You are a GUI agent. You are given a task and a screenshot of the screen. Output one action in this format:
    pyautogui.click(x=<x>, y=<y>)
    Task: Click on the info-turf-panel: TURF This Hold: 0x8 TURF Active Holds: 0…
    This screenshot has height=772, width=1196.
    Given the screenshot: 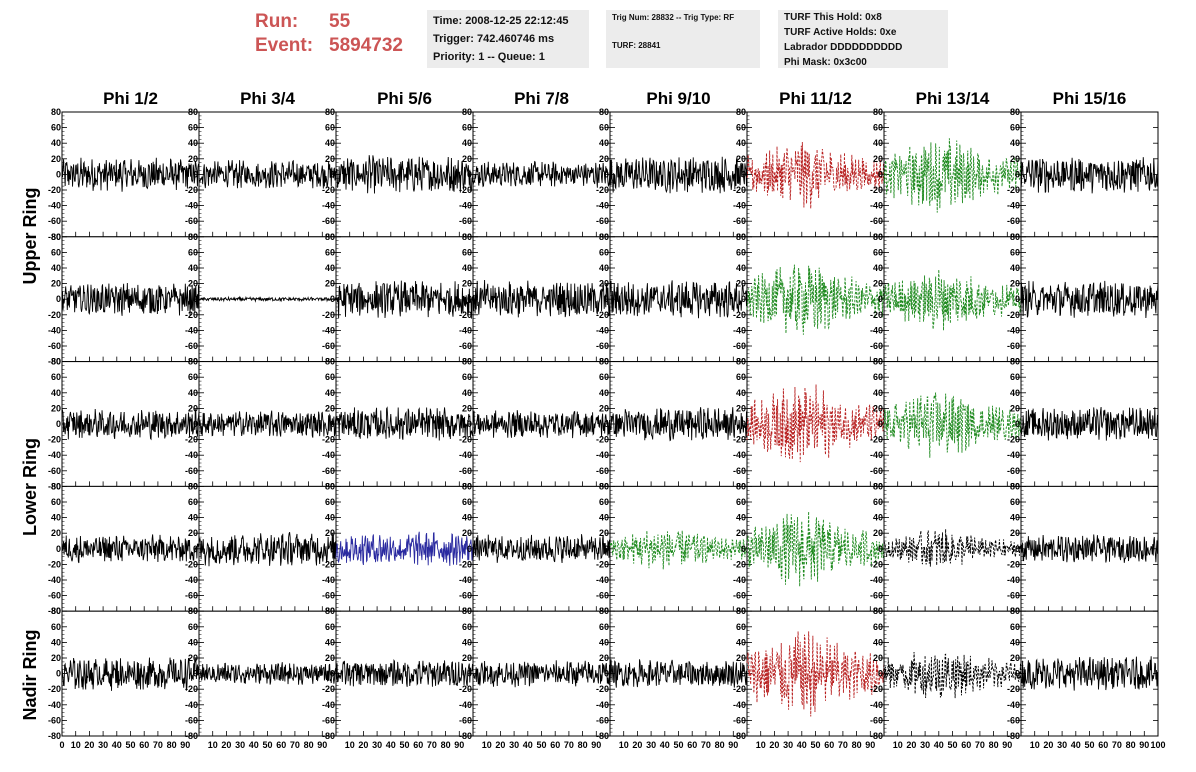 What is the action you would take?
    pyautogui.click(x=863, y=39)
    